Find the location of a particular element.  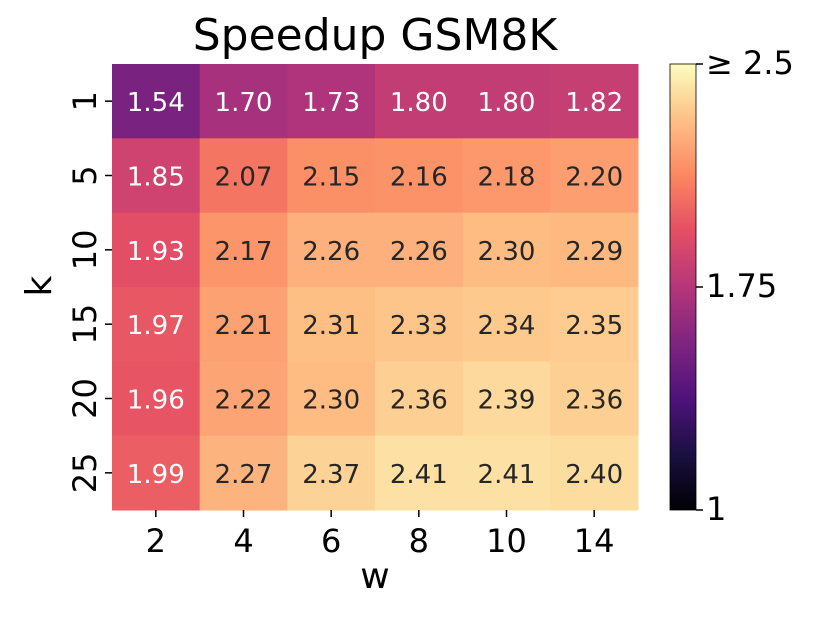

heatmap-cell-k15-w6 is located at coordinates (331, 324).